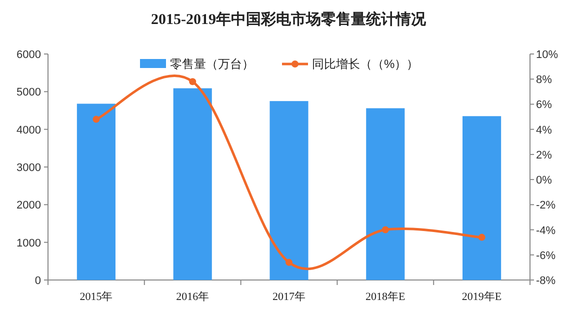 The width and height of the screenshot is (577, 327). I want to click on x-tick-label: 2018年E, so click(386, 297).